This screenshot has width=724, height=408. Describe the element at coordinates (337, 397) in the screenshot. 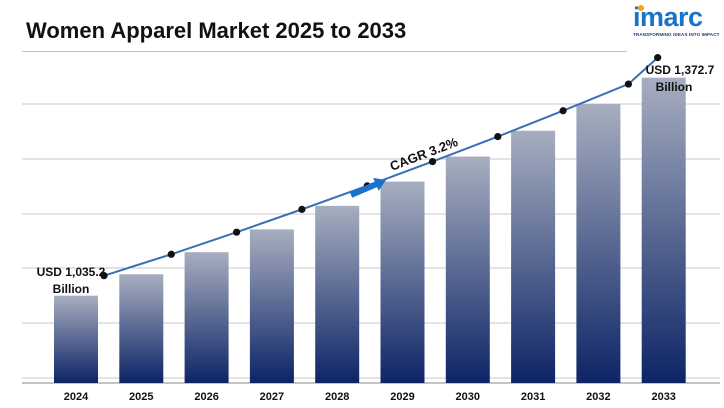

I see `x-tick-label: 2028` at that location.